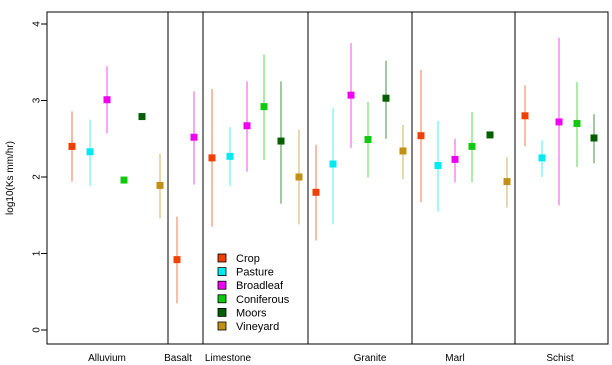  I want to click on x-tick-label: Granite, so click(370, 358).